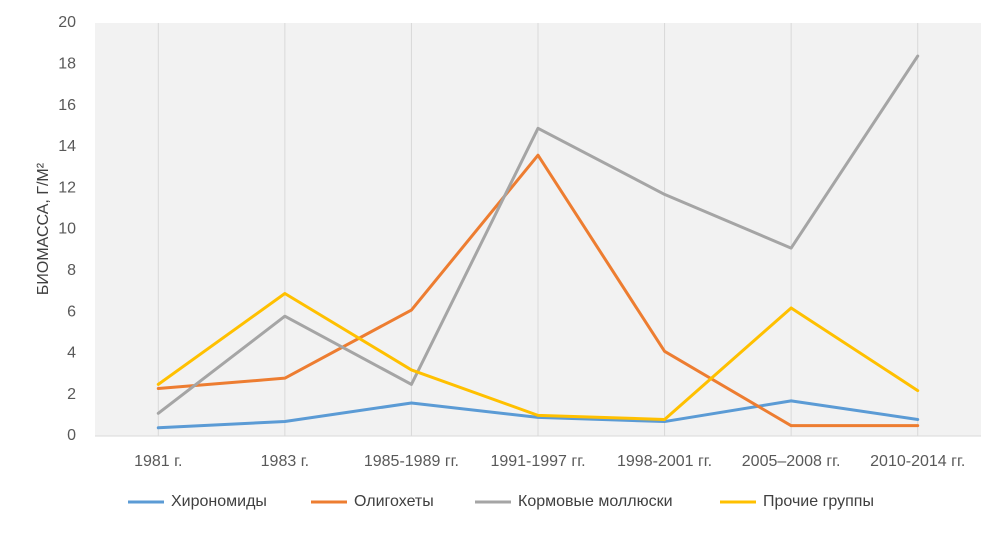 This screenshot has height=533, width=1006. I want to click on y-tick-label: 14, so click(67, 146).